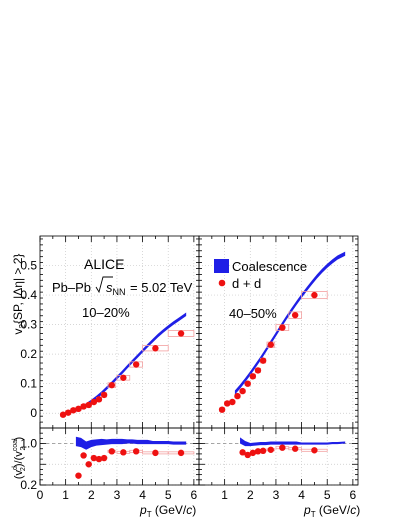  What do you see at coordinates (40, 495) in the screenshot?
I see `x-tick-label: 0` at bounding box center [40, 495].